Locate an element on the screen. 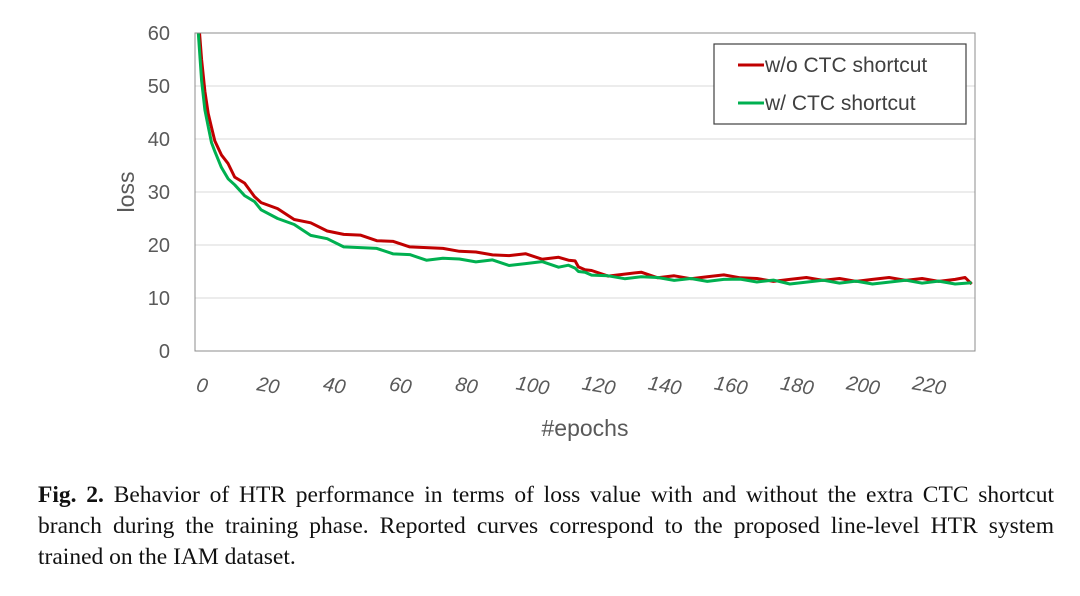 Image resolution: width=1080 pixels, height=596 pixels. y-tick-label: 60 is located at coordinates (159, 34).